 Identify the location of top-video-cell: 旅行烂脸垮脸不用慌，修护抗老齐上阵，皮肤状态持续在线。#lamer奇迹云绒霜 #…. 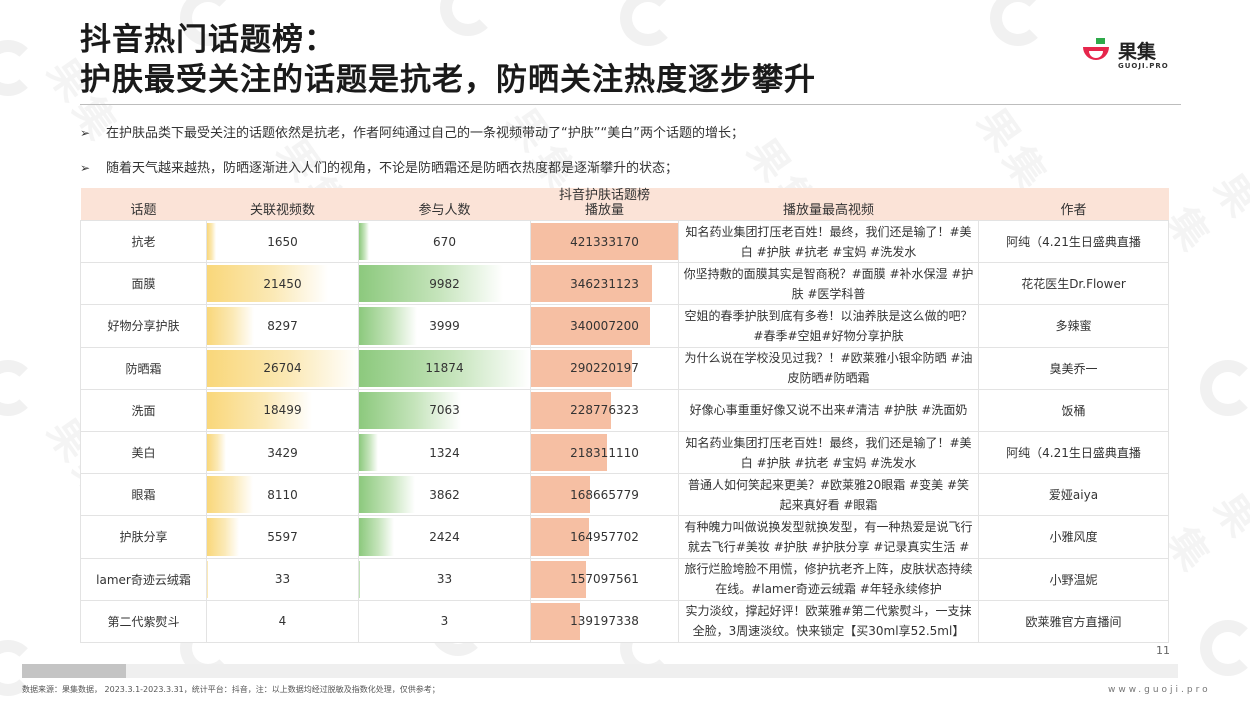
(828, 579).